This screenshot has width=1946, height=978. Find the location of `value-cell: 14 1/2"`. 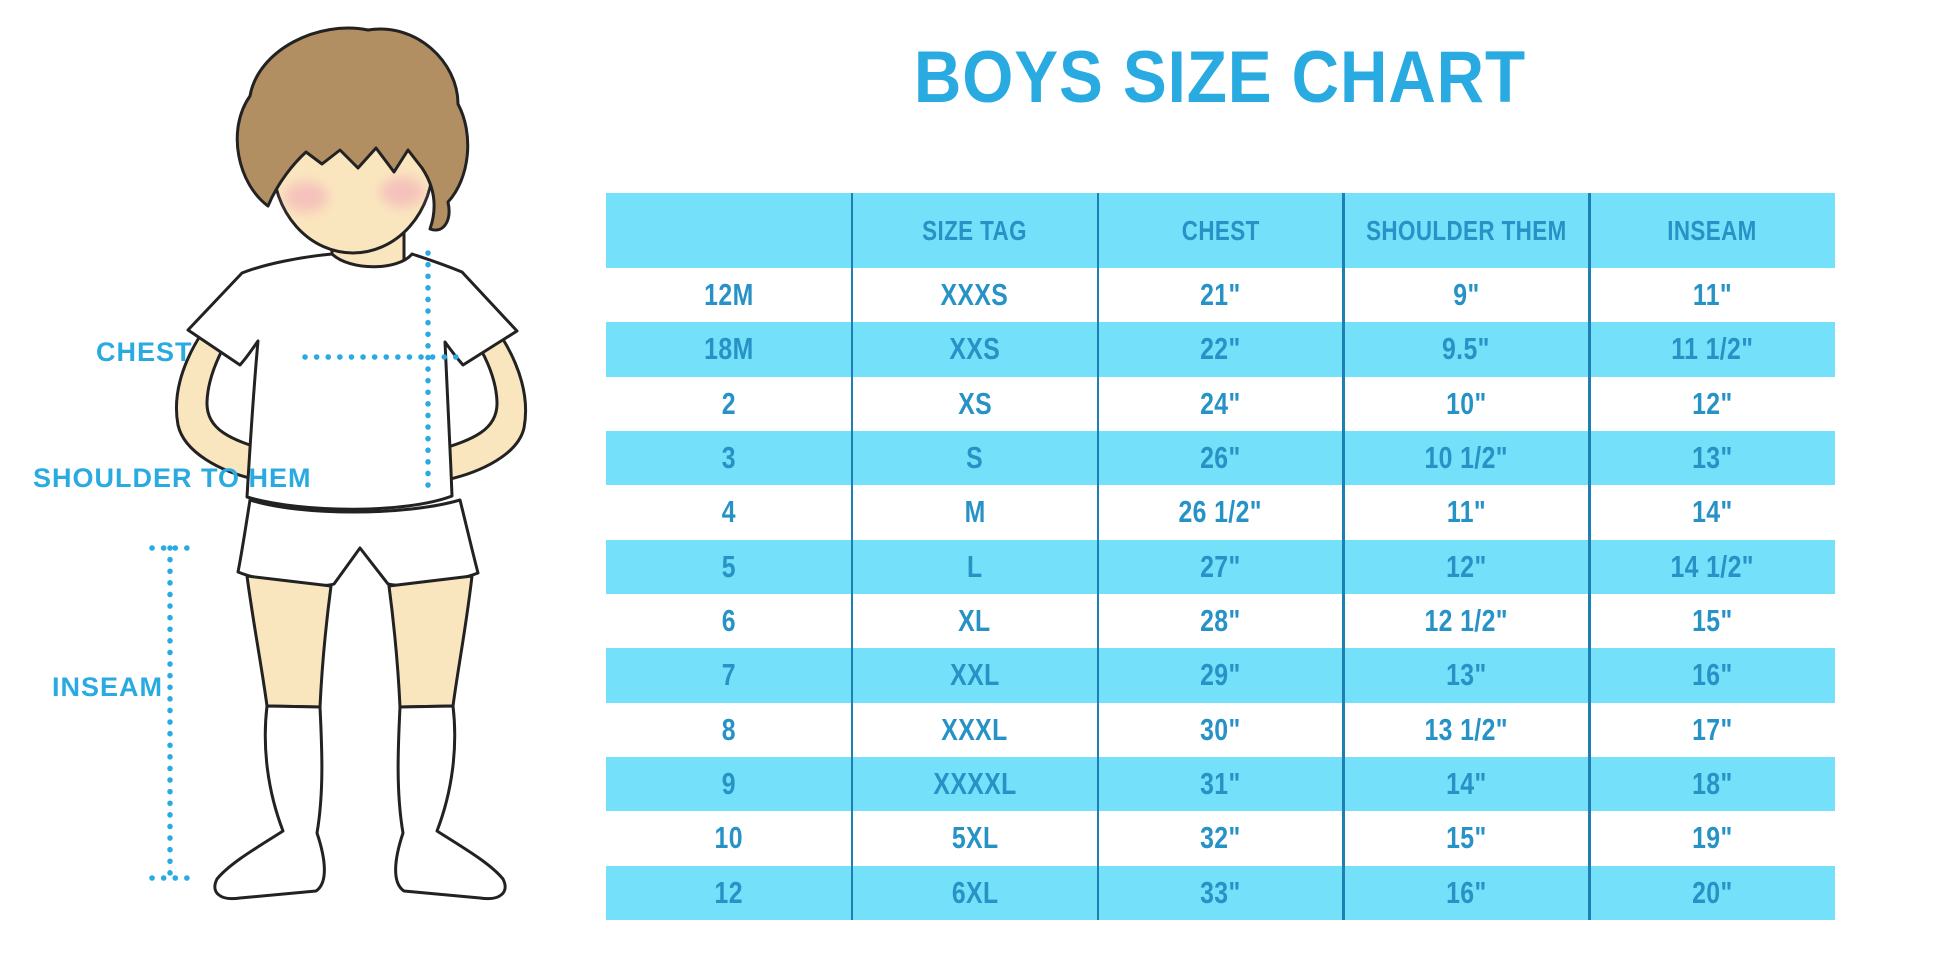

value-cell: 14 1/2" is located at coordinates (1712, 566).